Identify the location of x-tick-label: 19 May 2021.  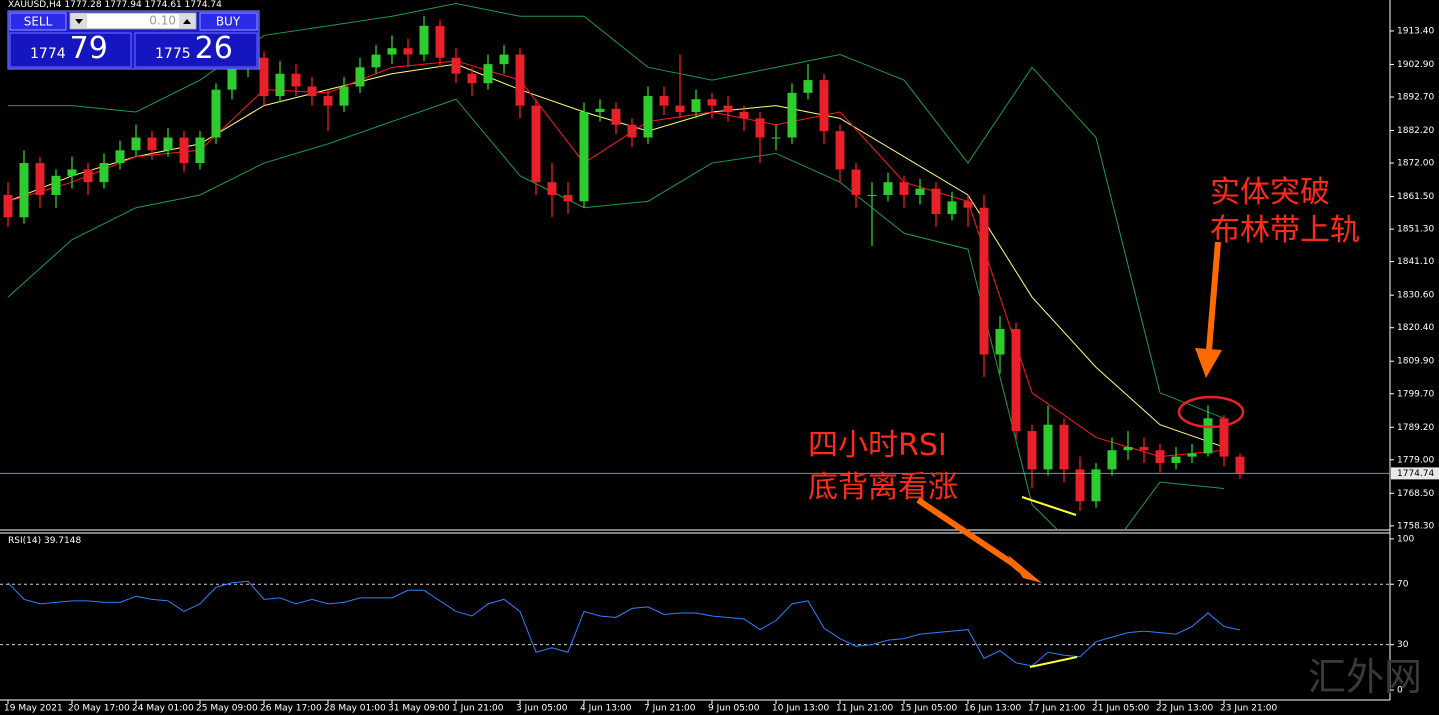
(33, 709).